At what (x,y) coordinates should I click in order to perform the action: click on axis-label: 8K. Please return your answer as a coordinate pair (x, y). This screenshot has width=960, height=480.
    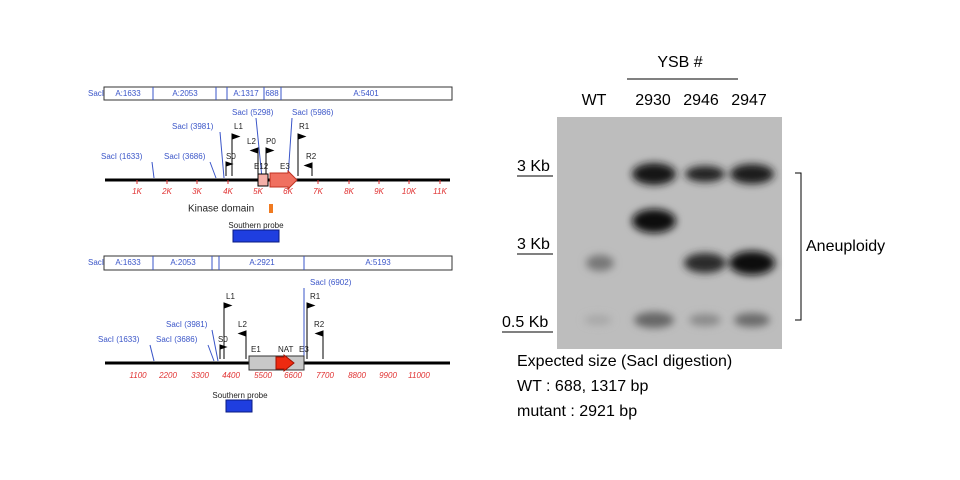
    Looking at the image, I should click on (349, 191).